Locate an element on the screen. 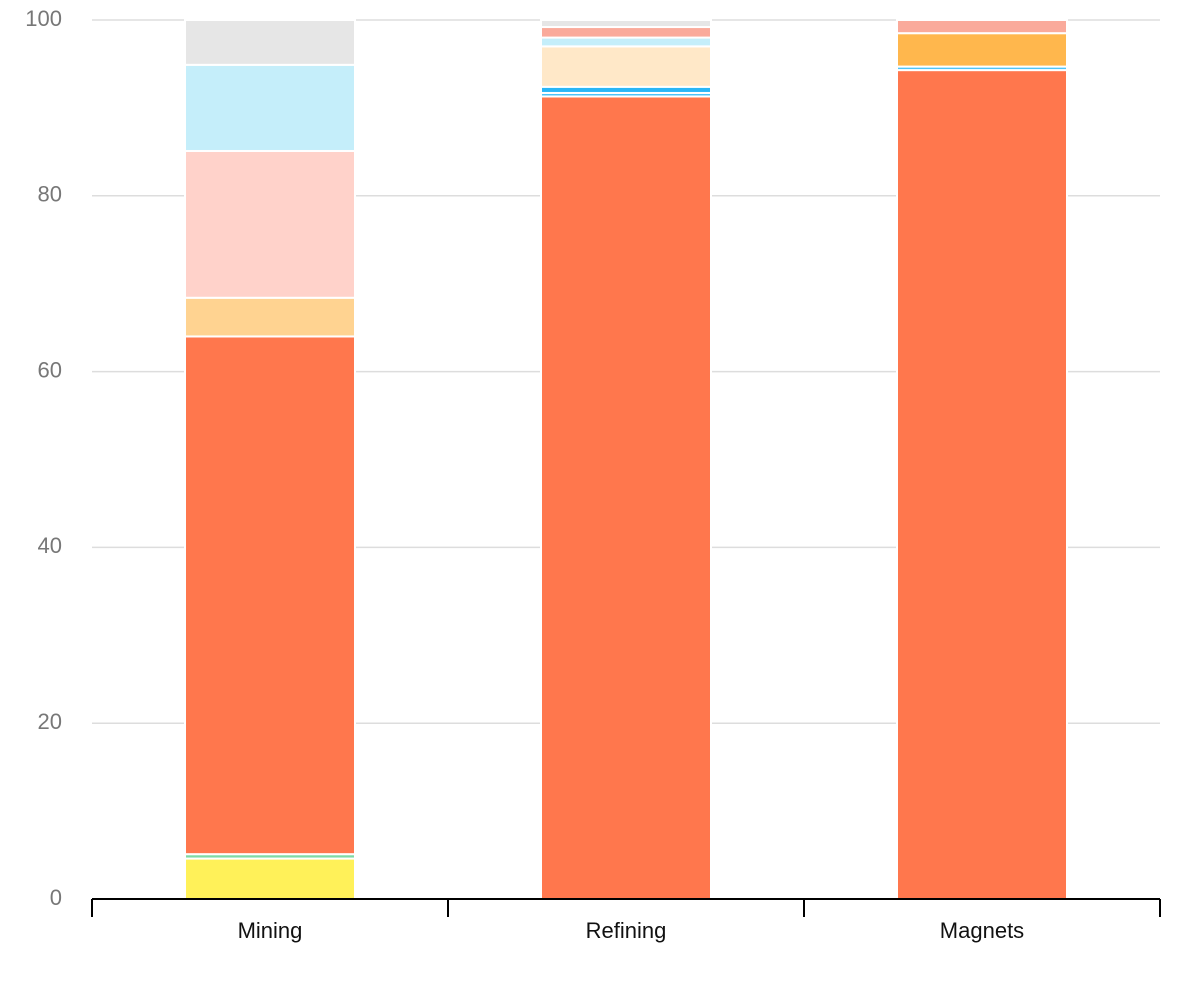  x-tick-label: Refining is located at coordinates (626, 930).